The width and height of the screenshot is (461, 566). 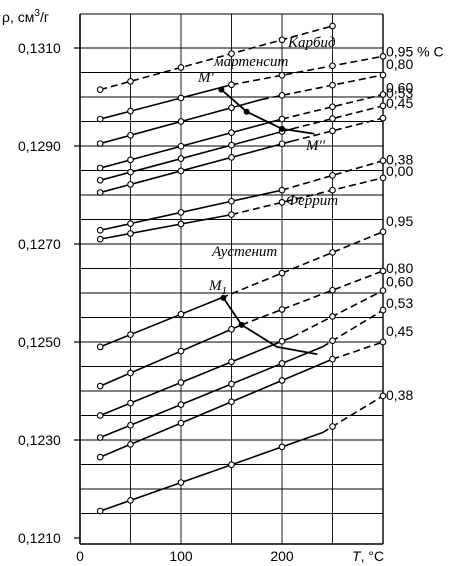 What do you see at coordinates (399, 282) in the screenshot?
I see `series-label: 0,60` at bounding box center [399, 282].